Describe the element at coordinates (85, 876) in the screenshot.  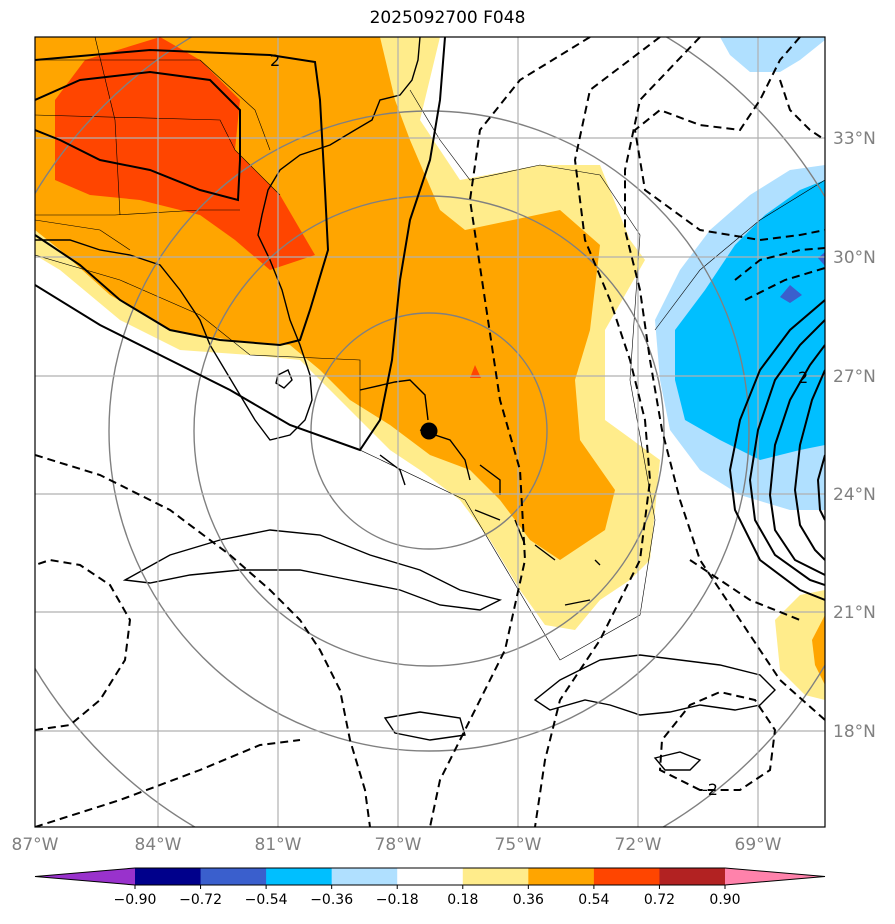
I see `colorbar-extend-low` at that location.